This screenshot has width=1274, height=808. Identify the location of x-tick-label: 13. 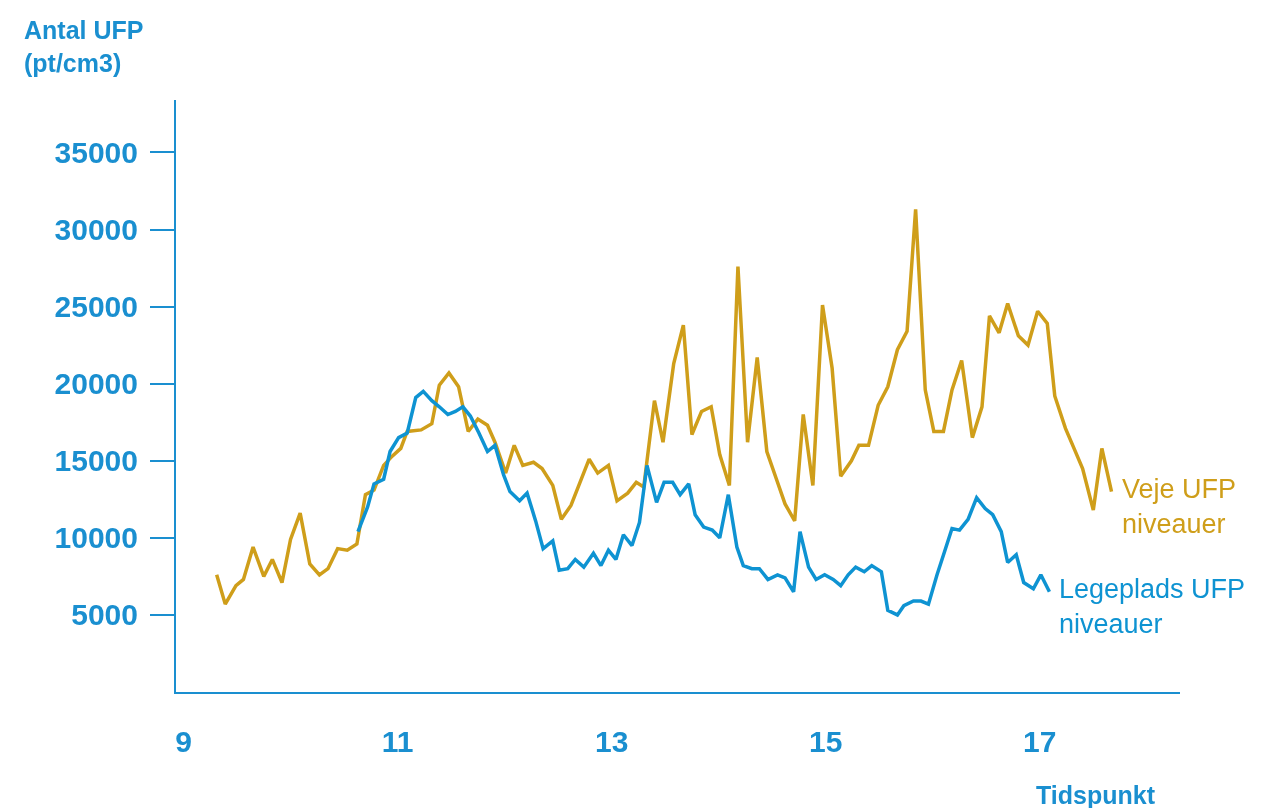
(611, 741).